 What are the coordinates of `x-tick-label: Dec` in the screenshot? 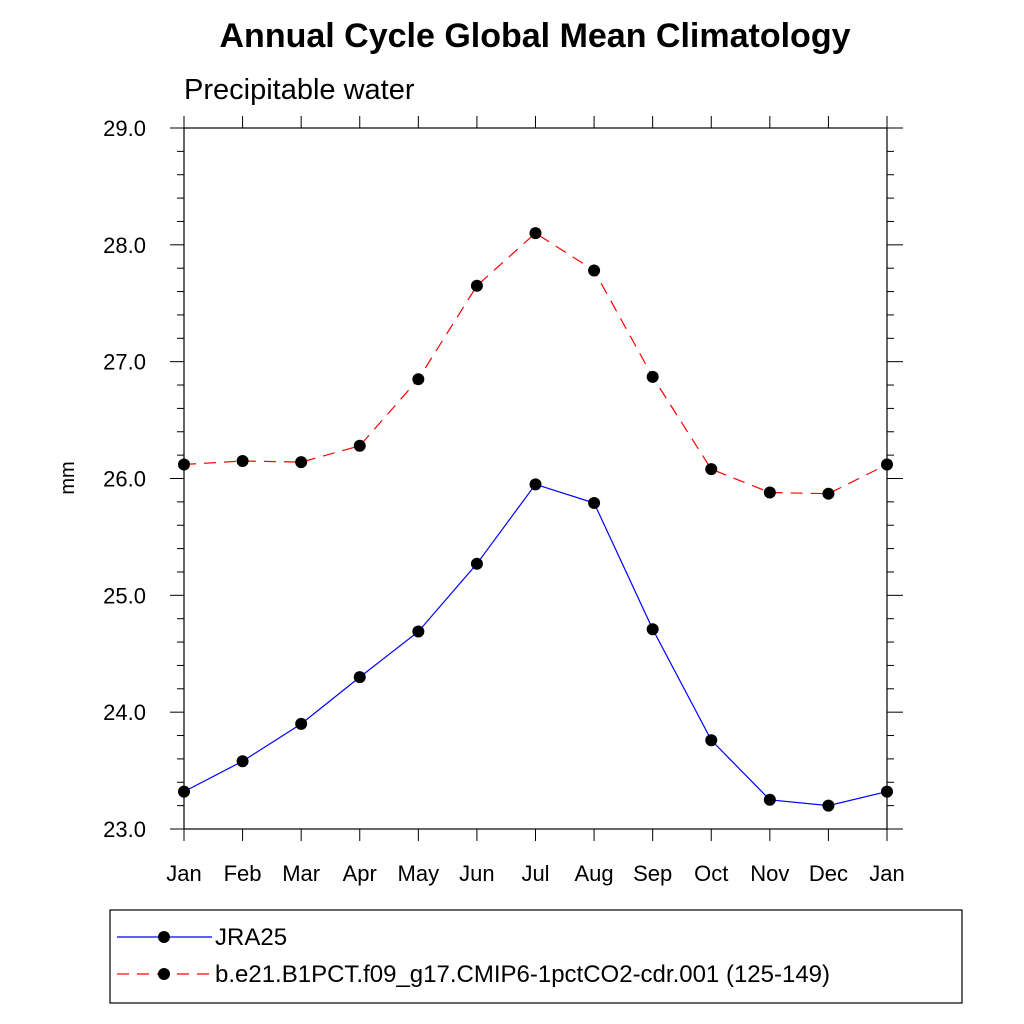 It's located at (828, 873).